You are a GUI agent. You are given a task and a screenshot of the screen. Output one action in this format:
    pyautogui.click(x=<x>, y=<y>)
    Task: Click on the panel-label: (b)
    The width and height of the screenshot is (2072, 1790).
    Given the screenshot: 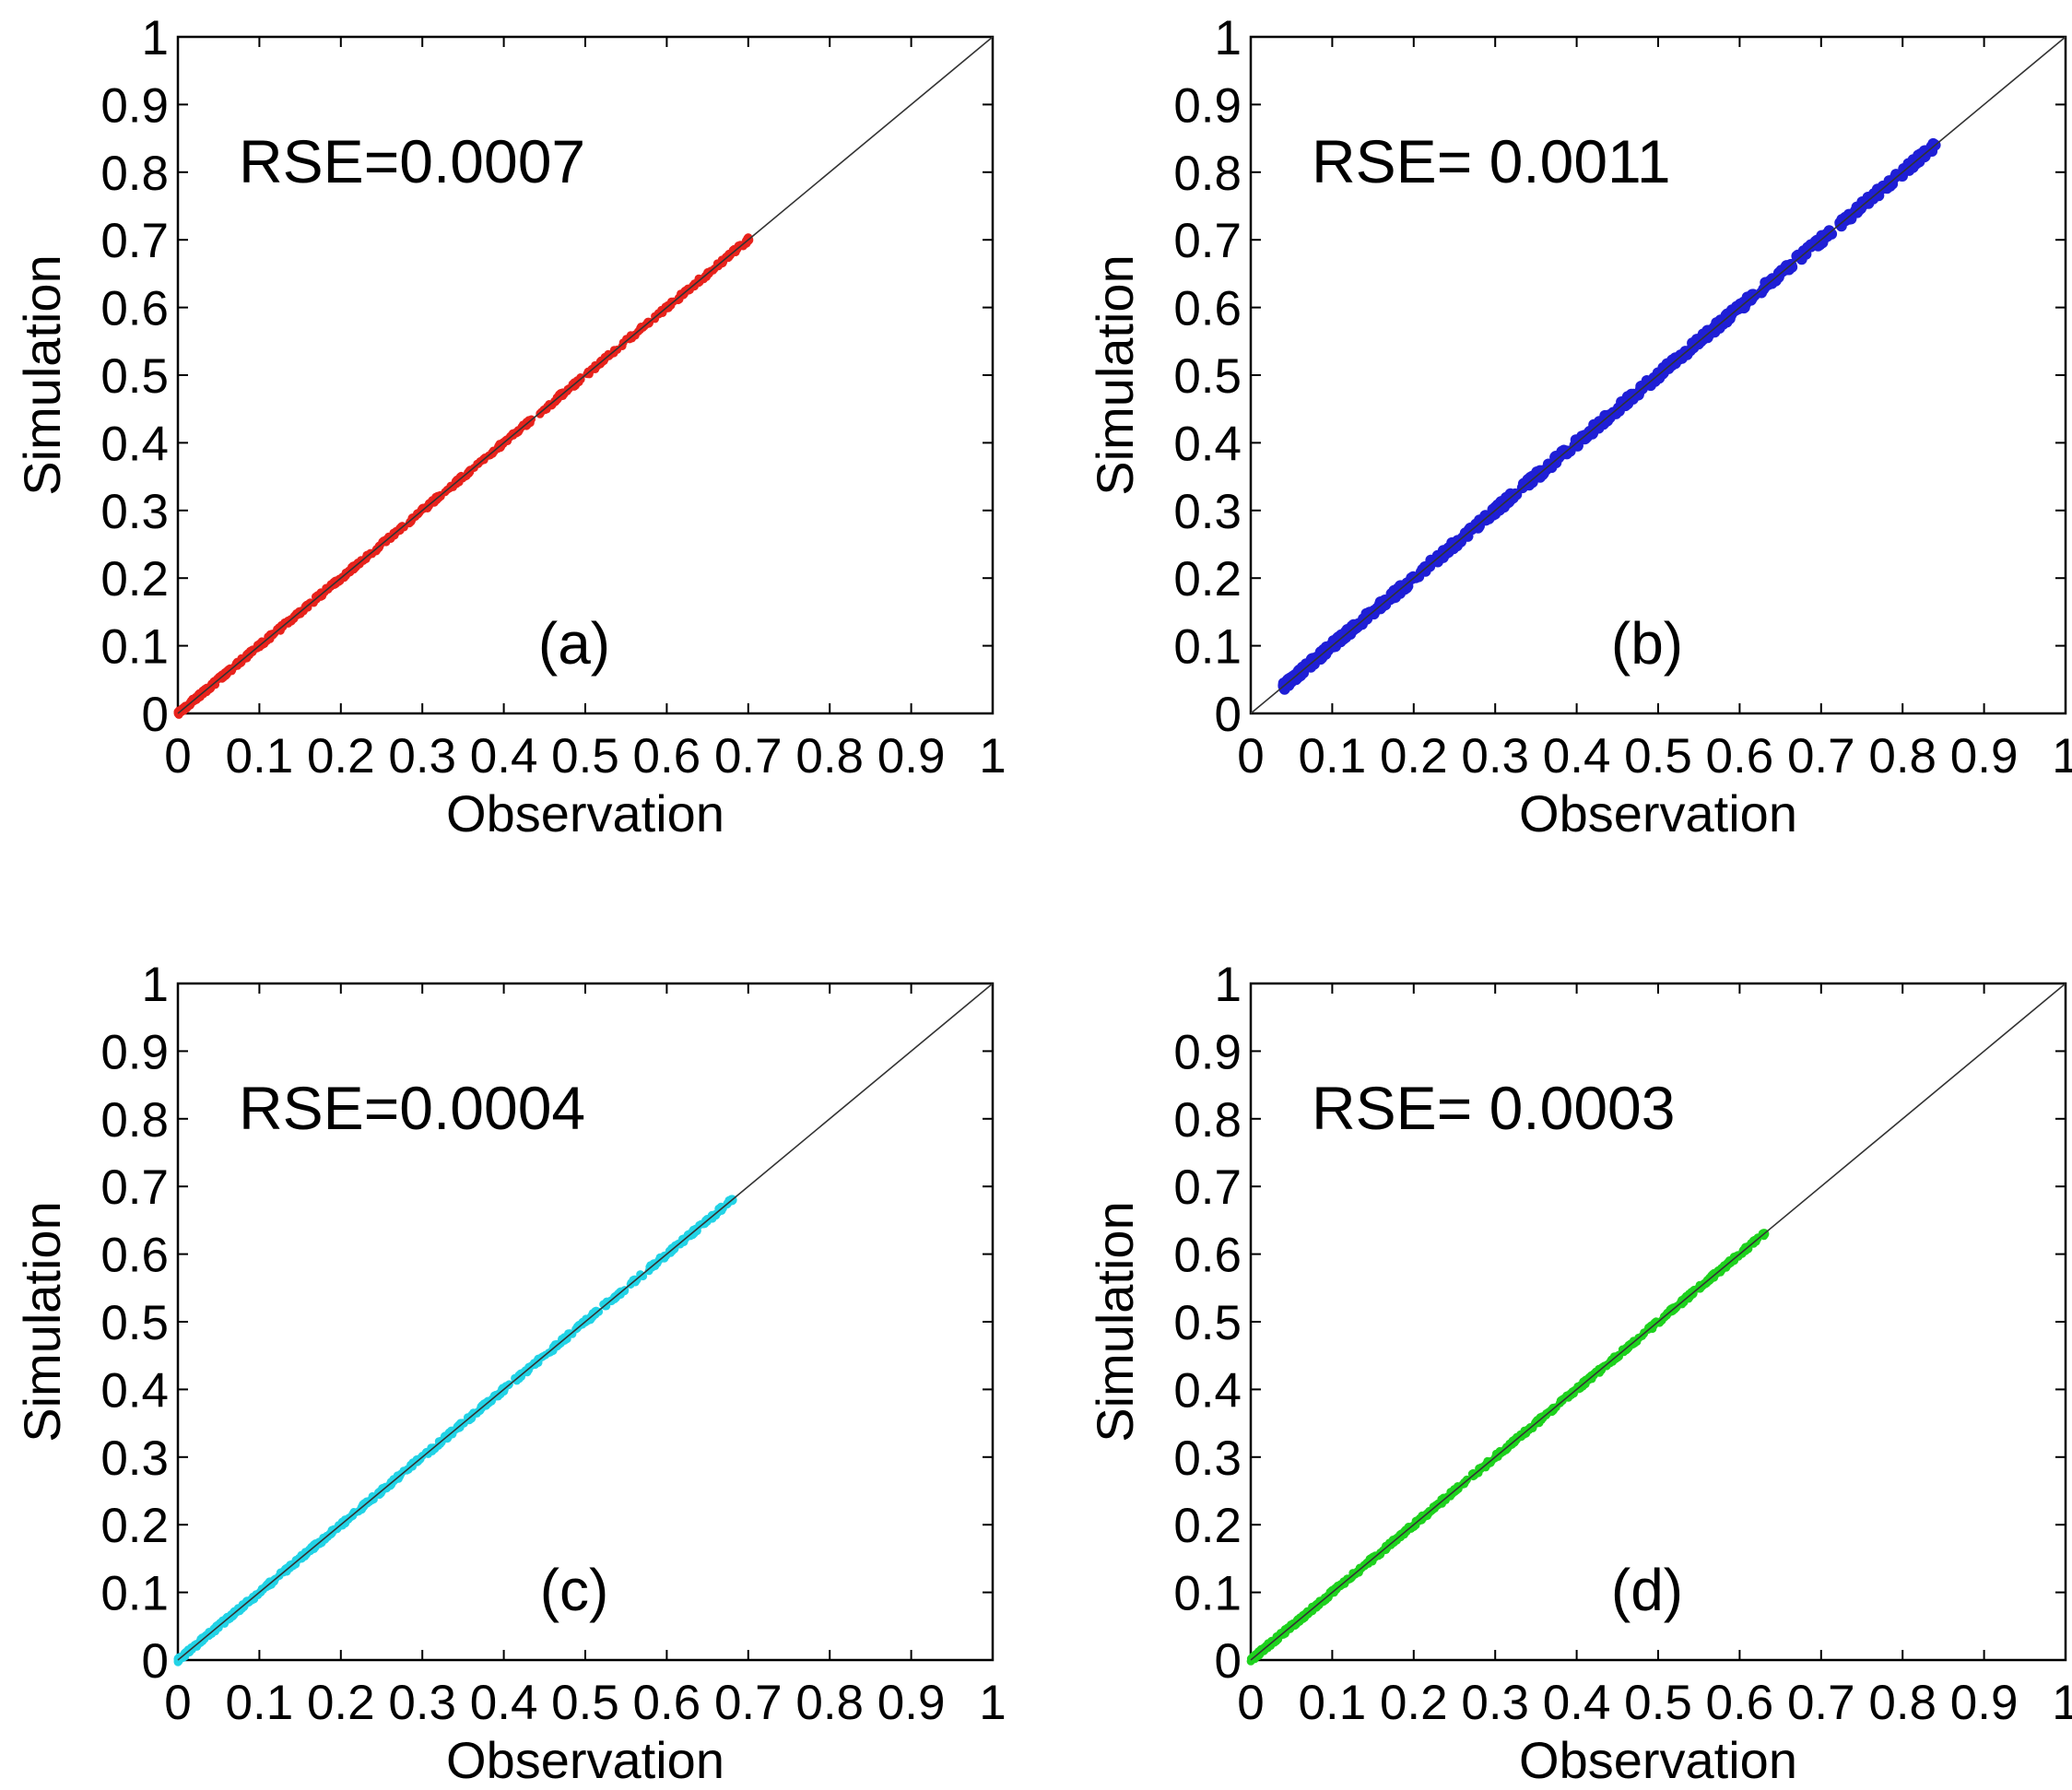 What is the action you would take?
    pyautogui.click(x=1647, y=643)
    